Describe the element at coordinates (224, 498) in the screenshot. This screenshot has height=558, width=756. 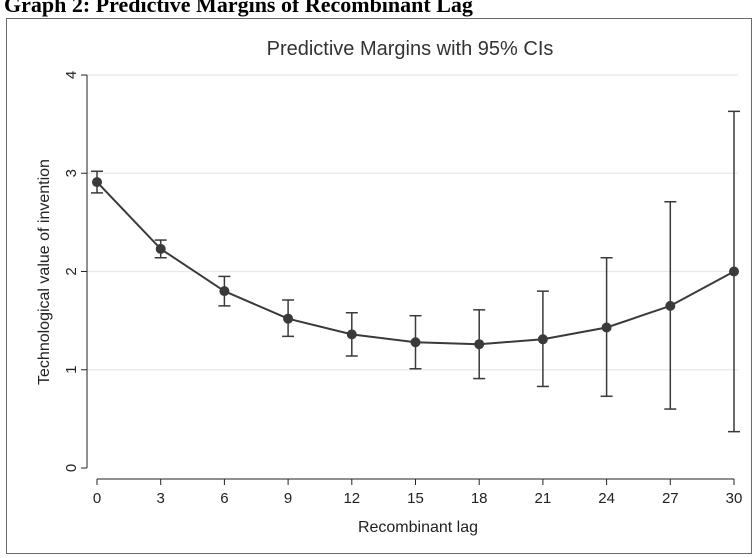
I see `x-tick-label-6: 6` at that location.